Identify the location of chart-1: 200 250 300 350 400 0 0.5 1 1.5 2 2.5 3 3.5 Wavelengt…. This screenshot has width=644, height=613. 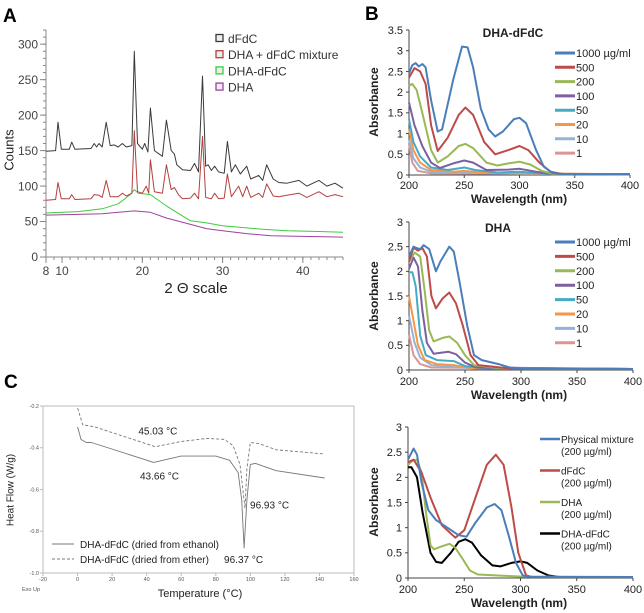
(503, 115).